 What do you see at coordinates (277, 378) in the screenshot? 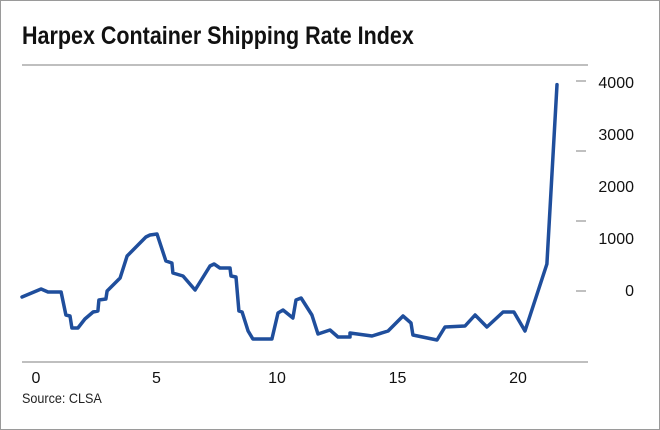
I see `x-tick-label: 10` at bounding box center [277, 378].